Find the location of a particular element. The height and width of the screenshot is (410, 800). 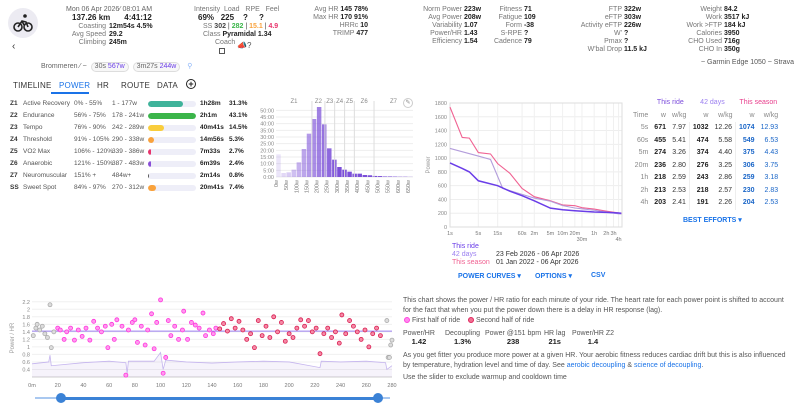

zone-row: Z2 Endurance 56% - 75% 178 - 241w 2h1m 43.1% is located at coordinates (130, 116).